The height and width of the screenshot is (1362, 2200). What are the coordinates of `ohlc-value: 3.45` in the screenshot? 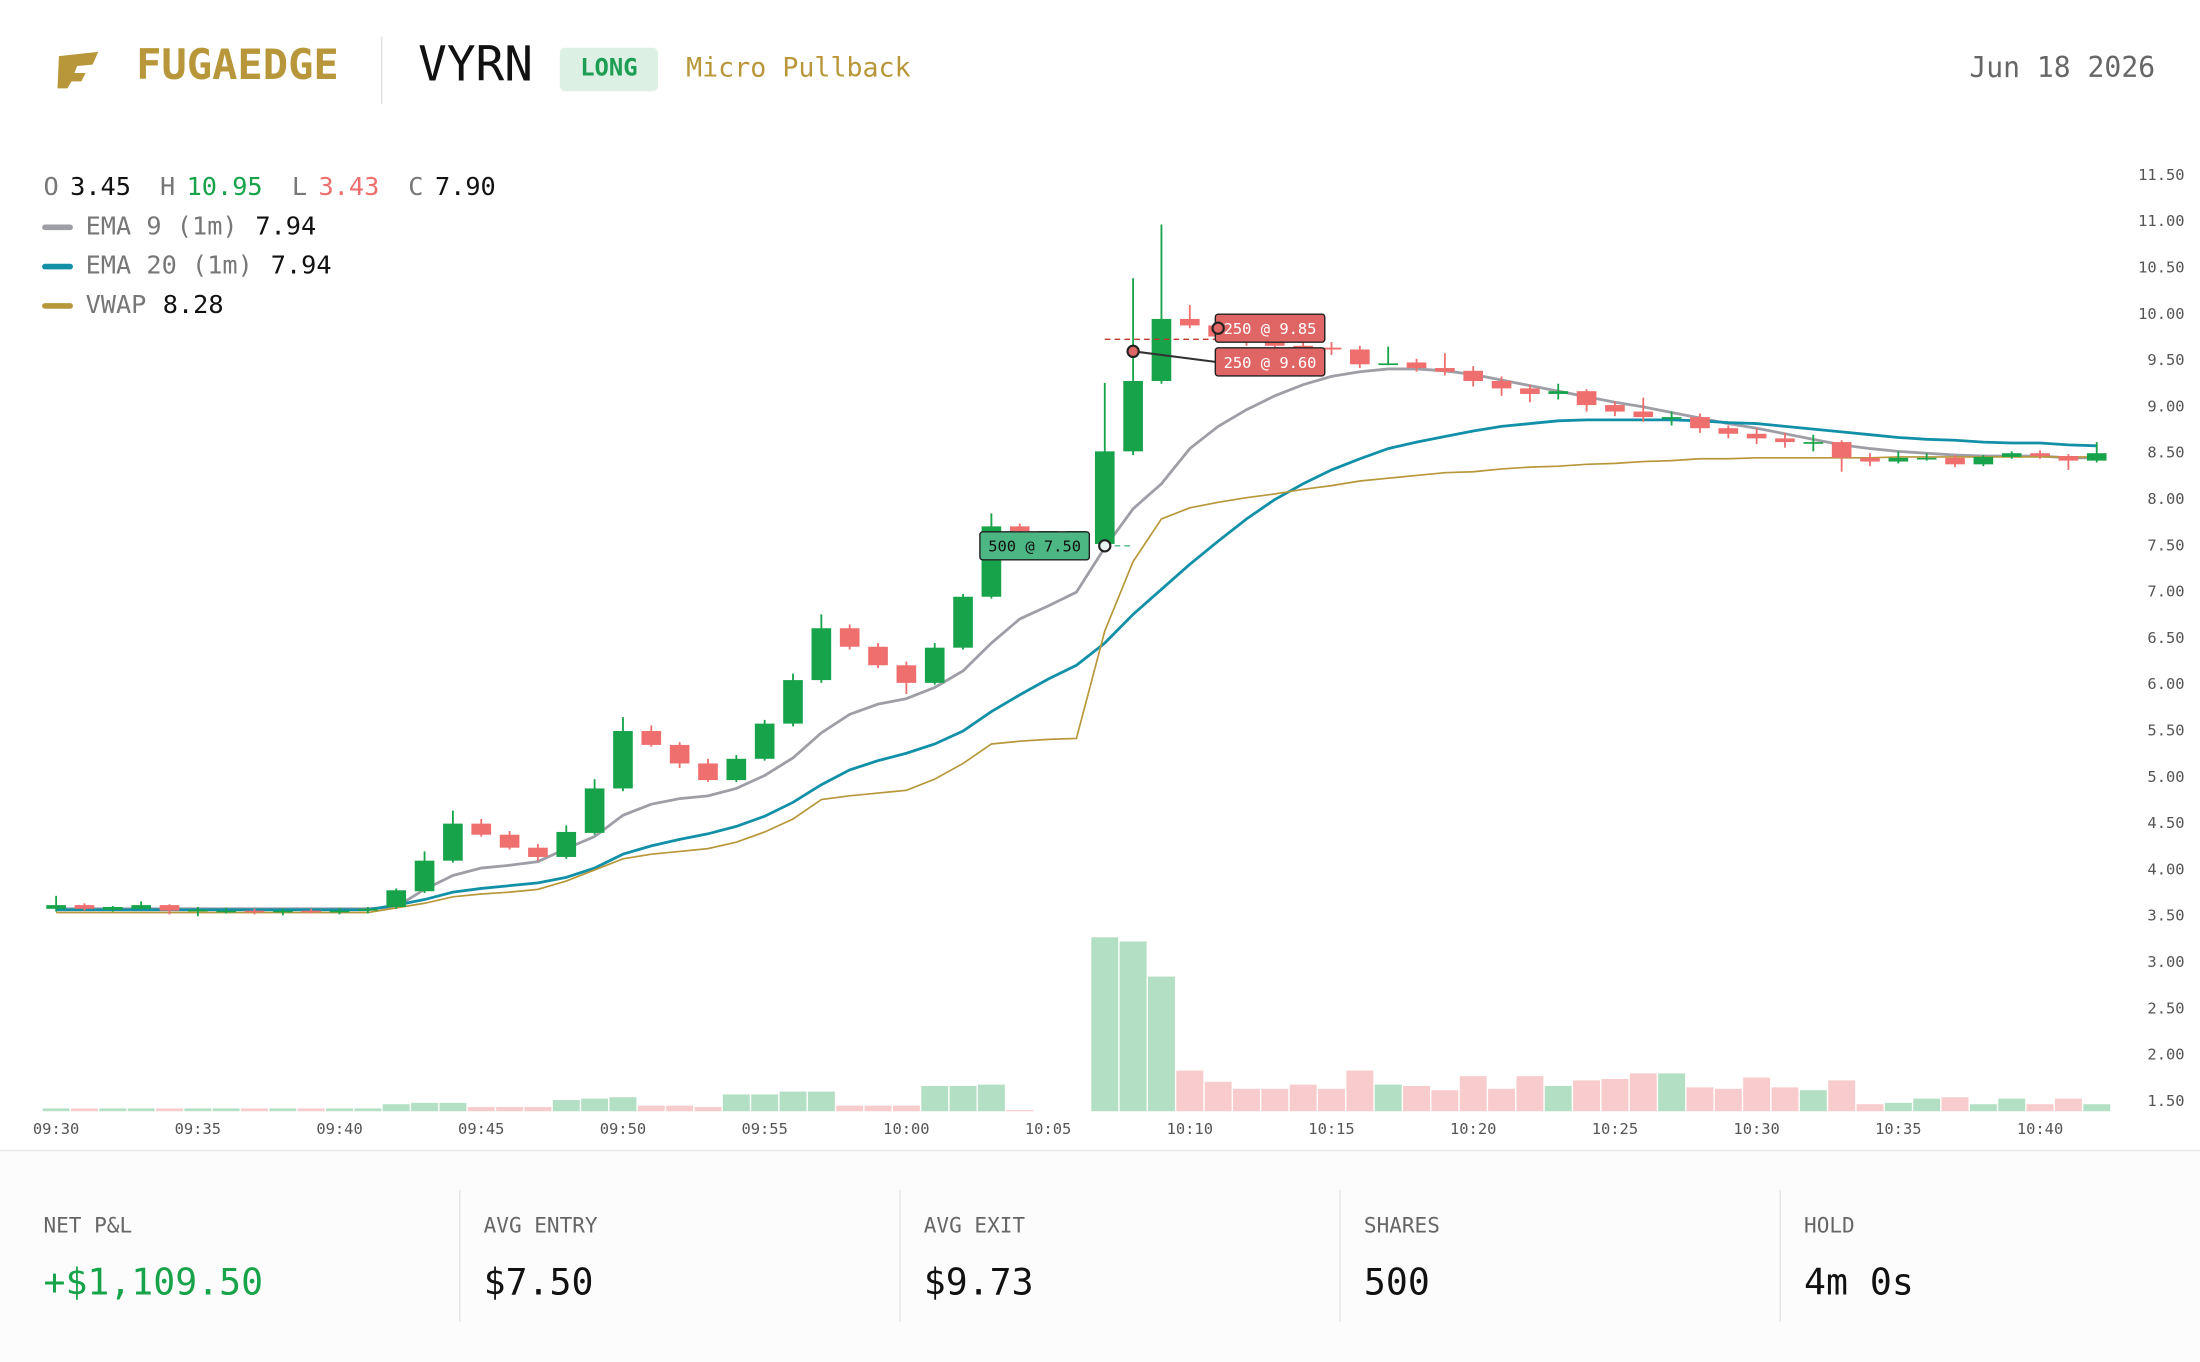 It's located at (100, 186).